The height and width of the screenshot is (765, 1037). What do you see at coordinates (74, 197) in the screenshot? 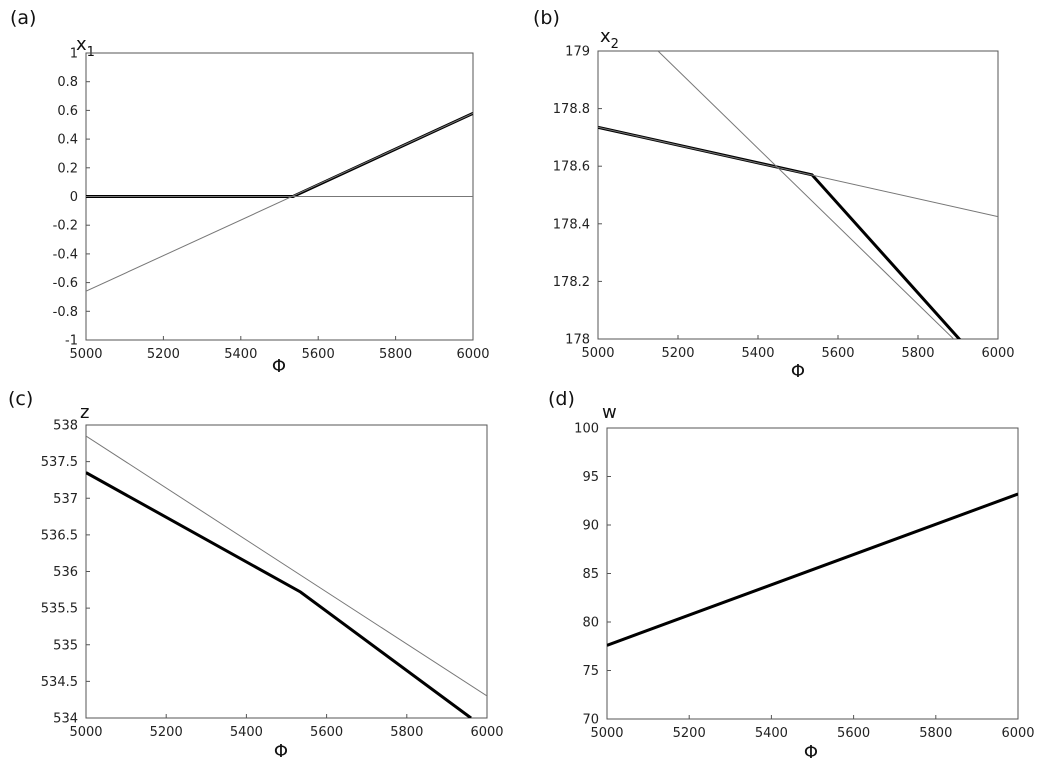
I see `y-tick-label-a: 0` at bounding box center [74, 197].